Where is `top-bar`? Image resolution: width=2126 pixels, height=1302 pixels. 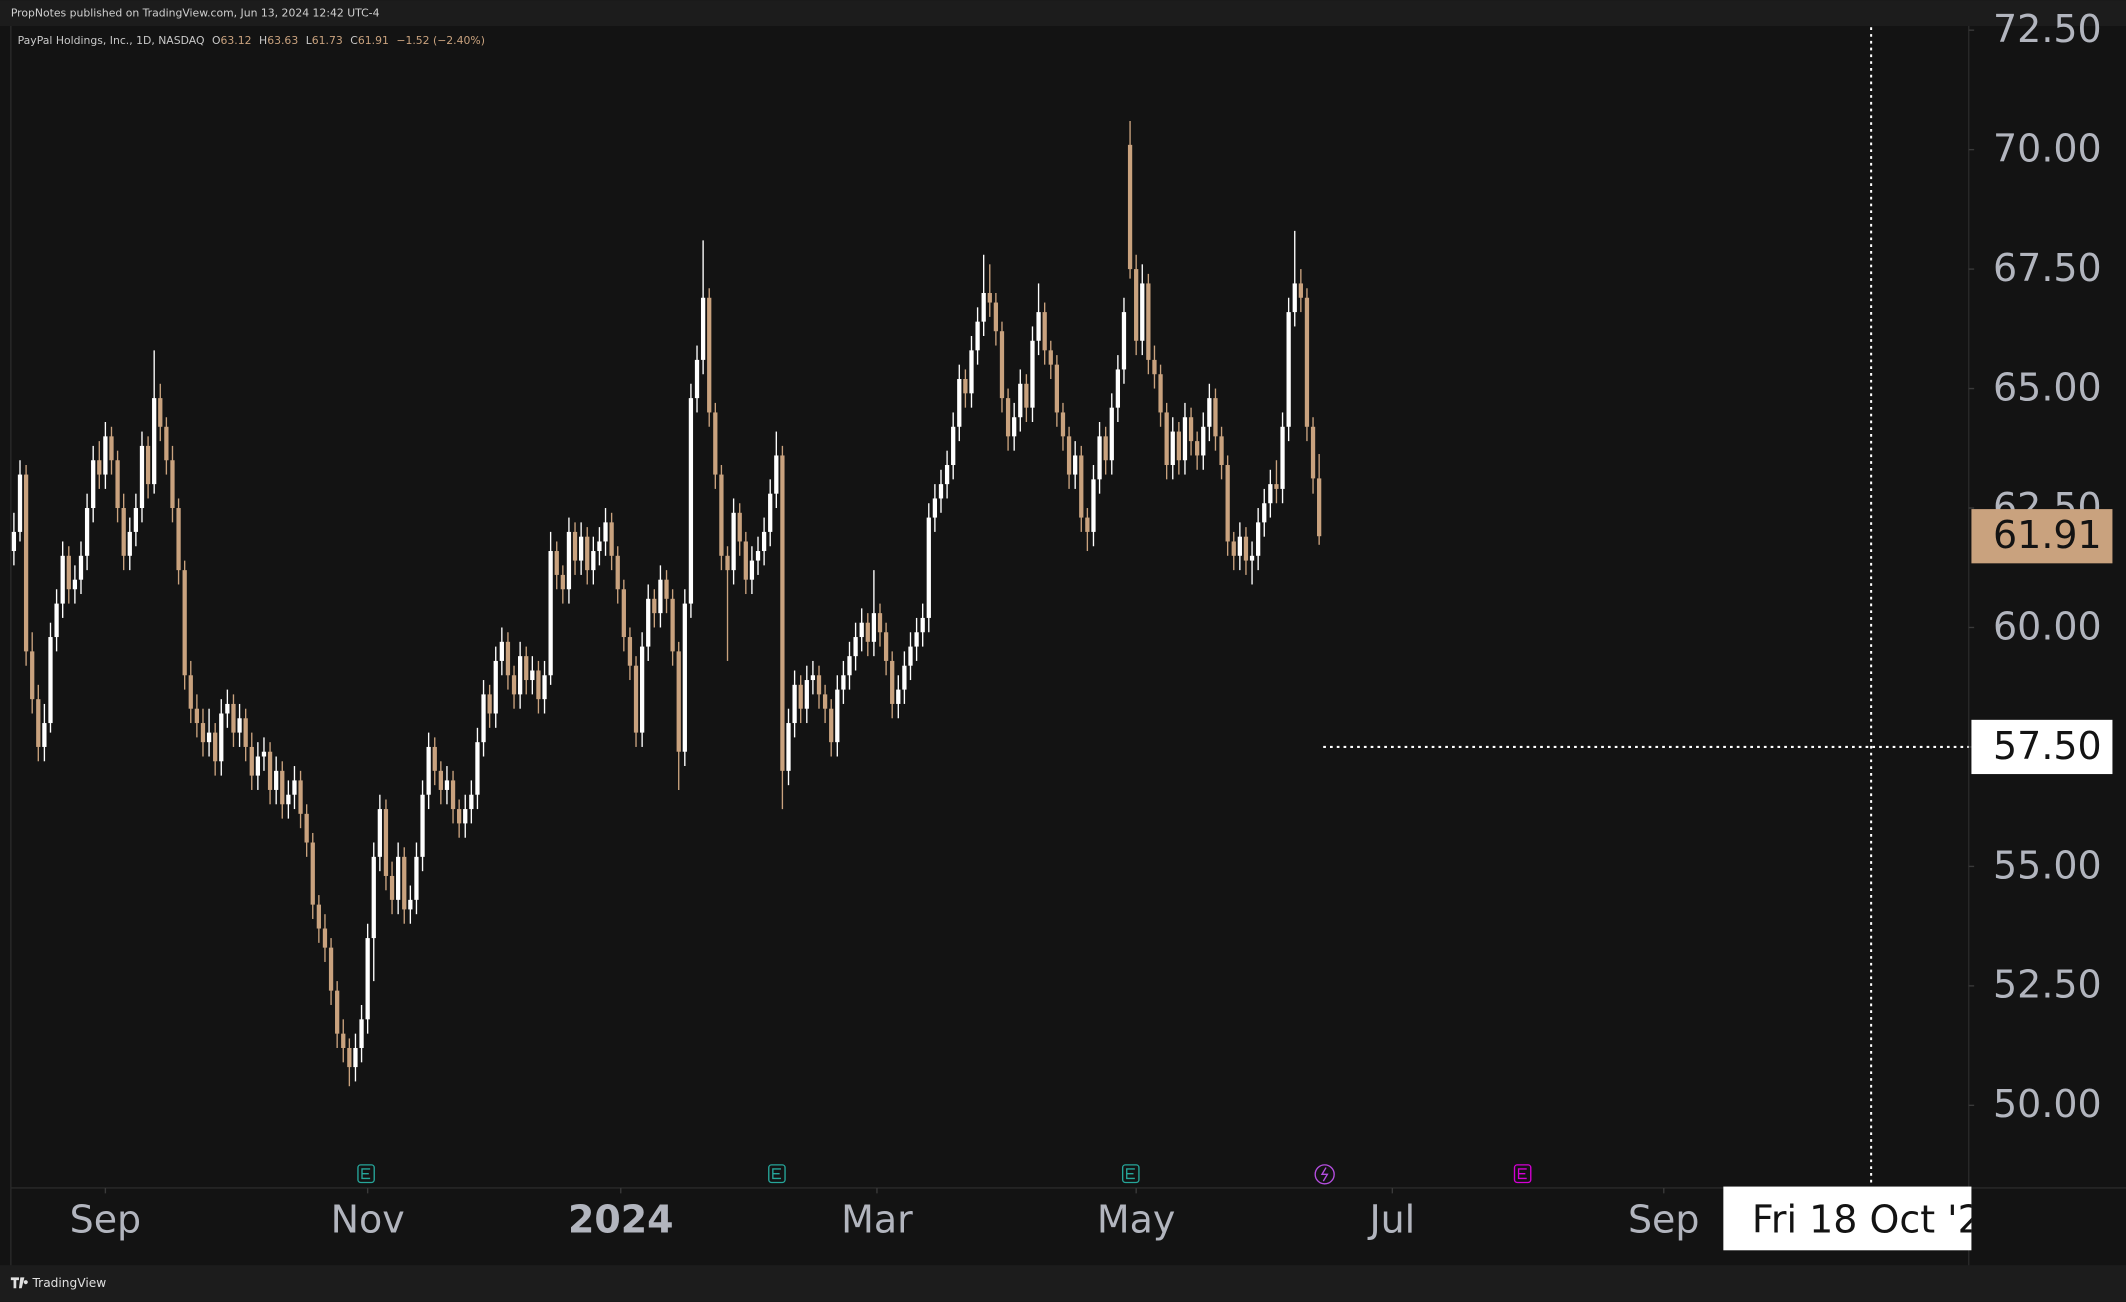 top-bar is located at coordinates (1063, 13).